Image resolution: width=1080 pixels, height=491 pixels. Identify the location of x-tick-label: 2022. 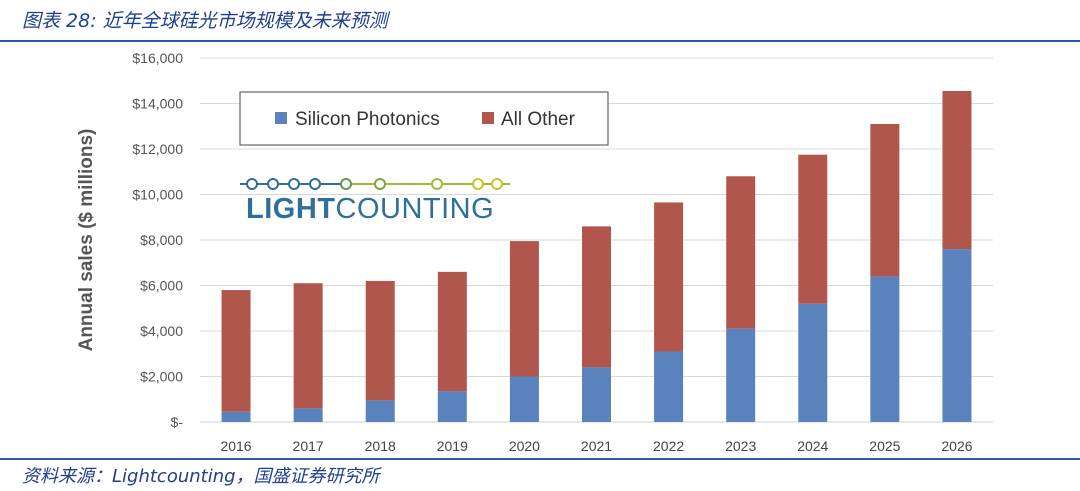
(668, 446).